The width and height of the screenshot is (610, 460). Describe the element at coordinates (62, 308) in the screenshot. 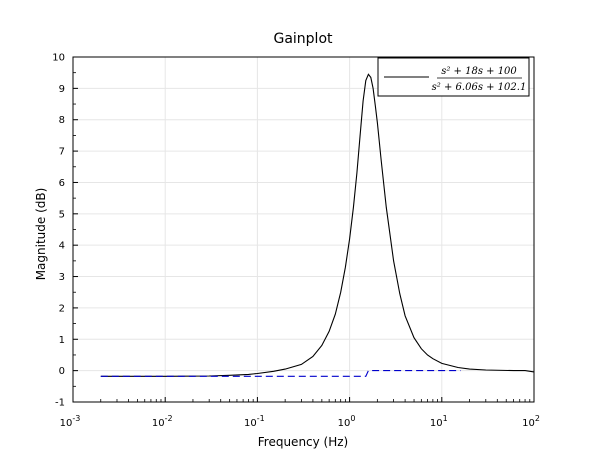

I see `y-tick-label: 2` at that location.